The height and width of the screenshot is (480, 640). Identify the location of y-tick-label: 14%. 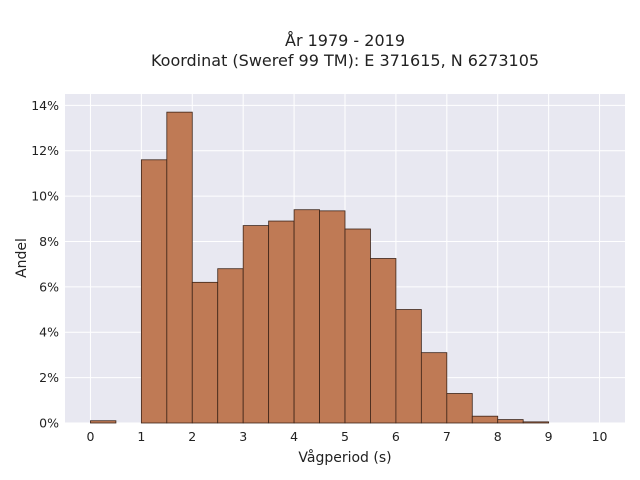
(45, 105).